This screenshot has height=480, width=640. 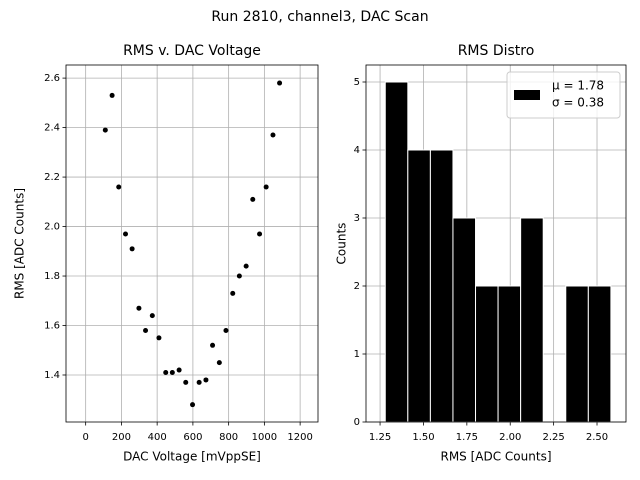 What do you see at coordinates (52, 276) in the screenshot?
I see `y-tick-label: 1.8` at bounding box center [52, 276].